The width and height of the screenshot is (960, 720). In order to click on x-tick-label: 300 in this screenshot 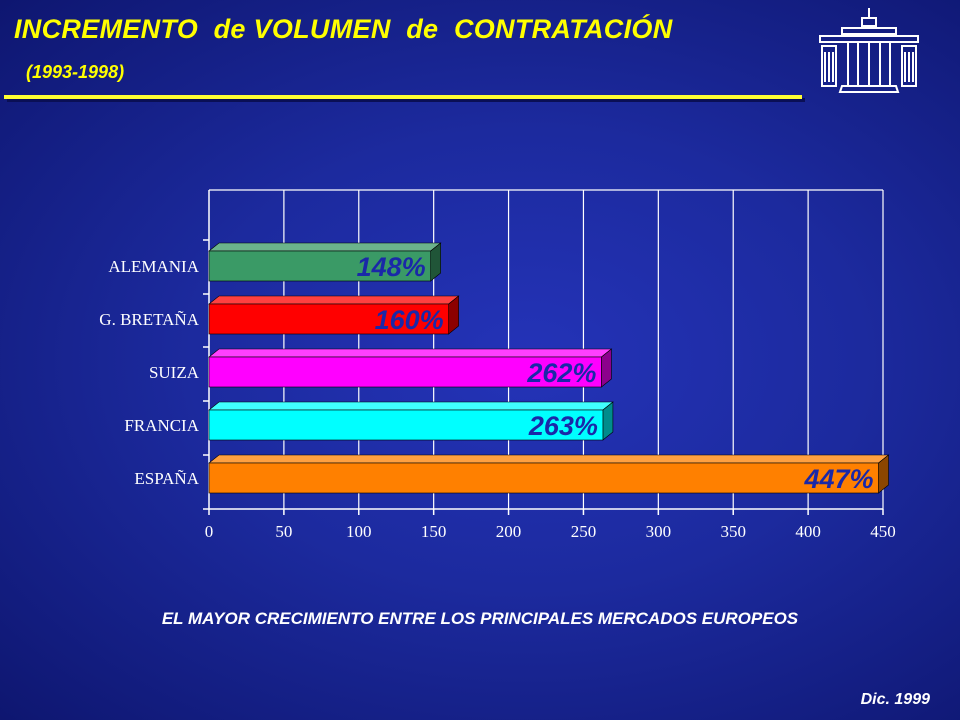, I will do `click(659, 531)`.